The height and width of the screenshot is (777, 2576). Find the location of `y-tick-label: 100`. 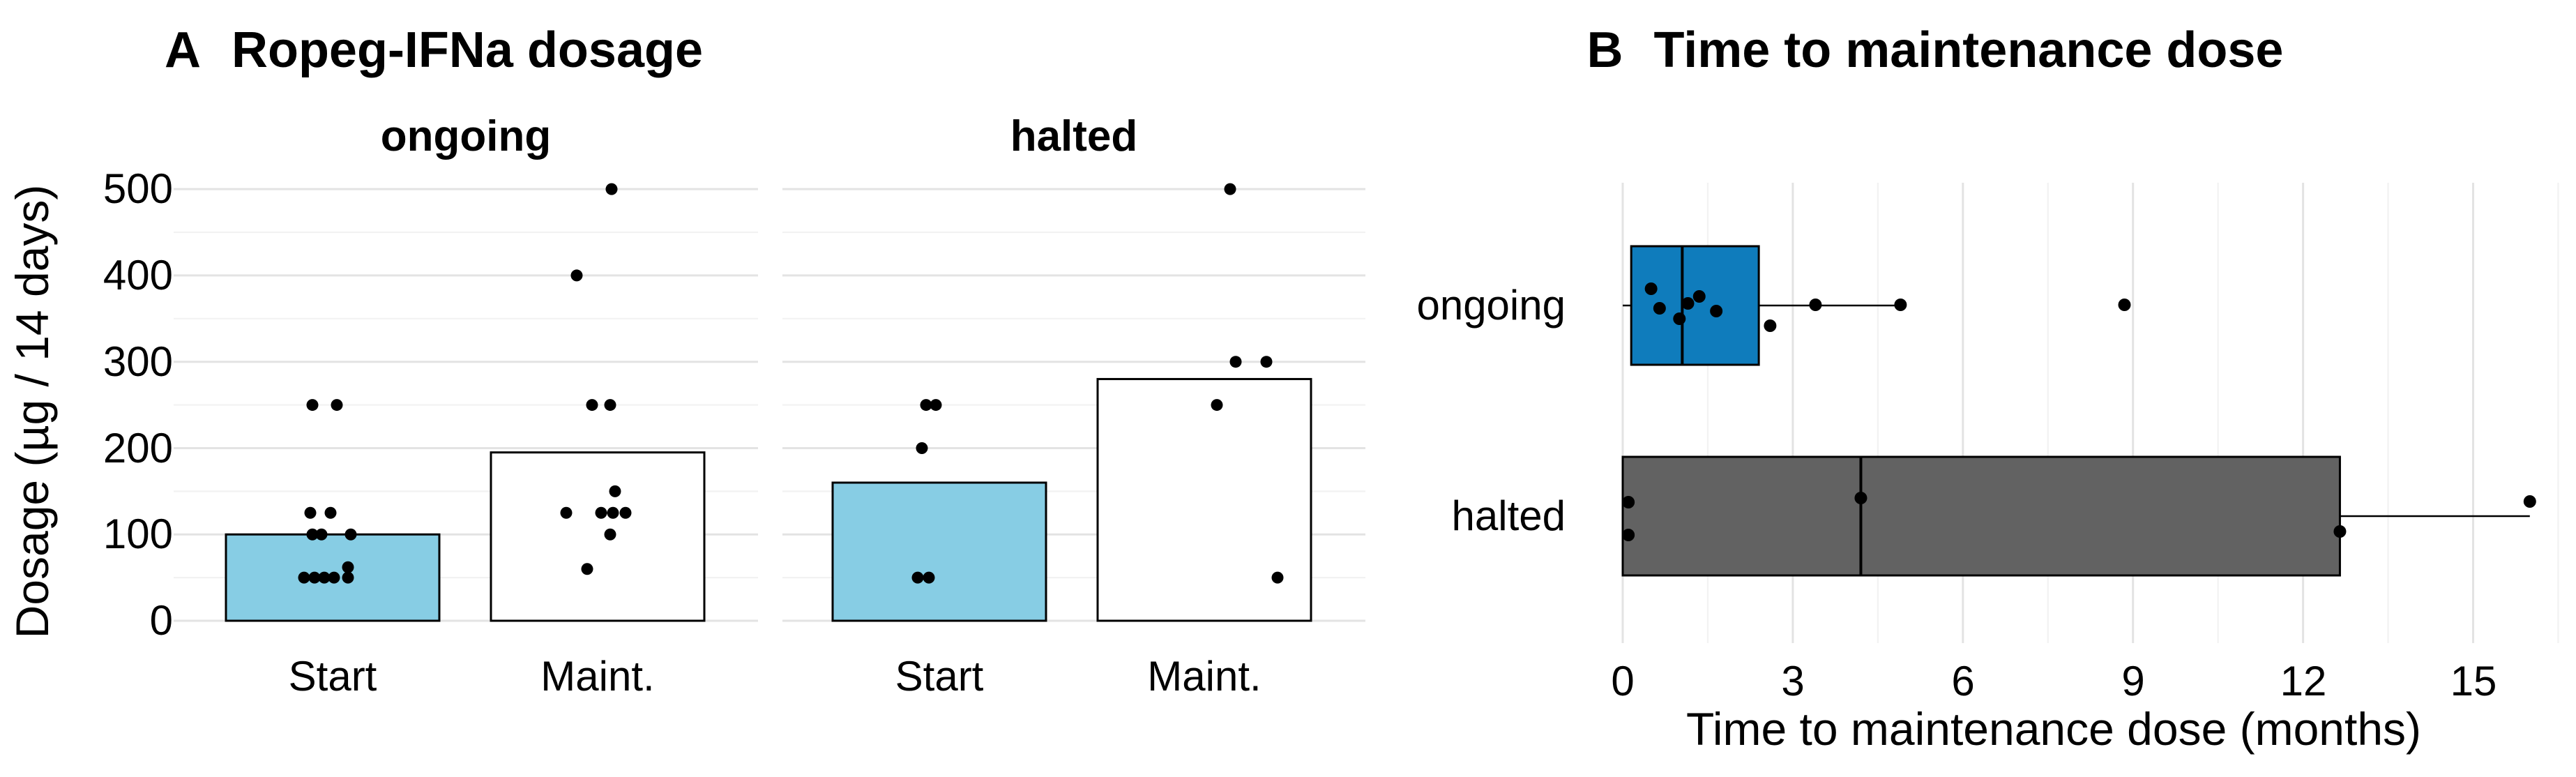

y-tick-label: 100 is located at coordinates (138, 534).